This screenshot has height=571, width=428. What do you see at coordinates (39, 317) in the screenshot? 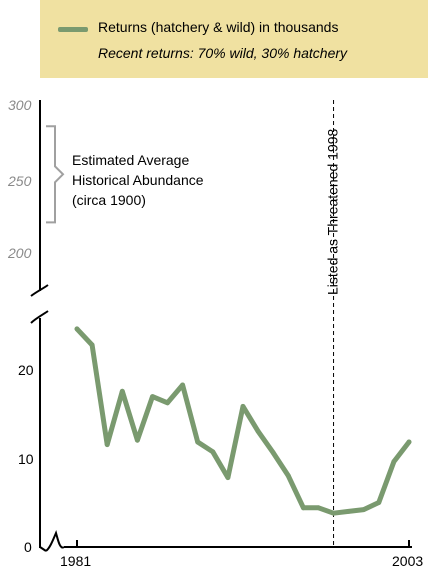
I see `axis-break-bottom` at bounding box center [39, 317].